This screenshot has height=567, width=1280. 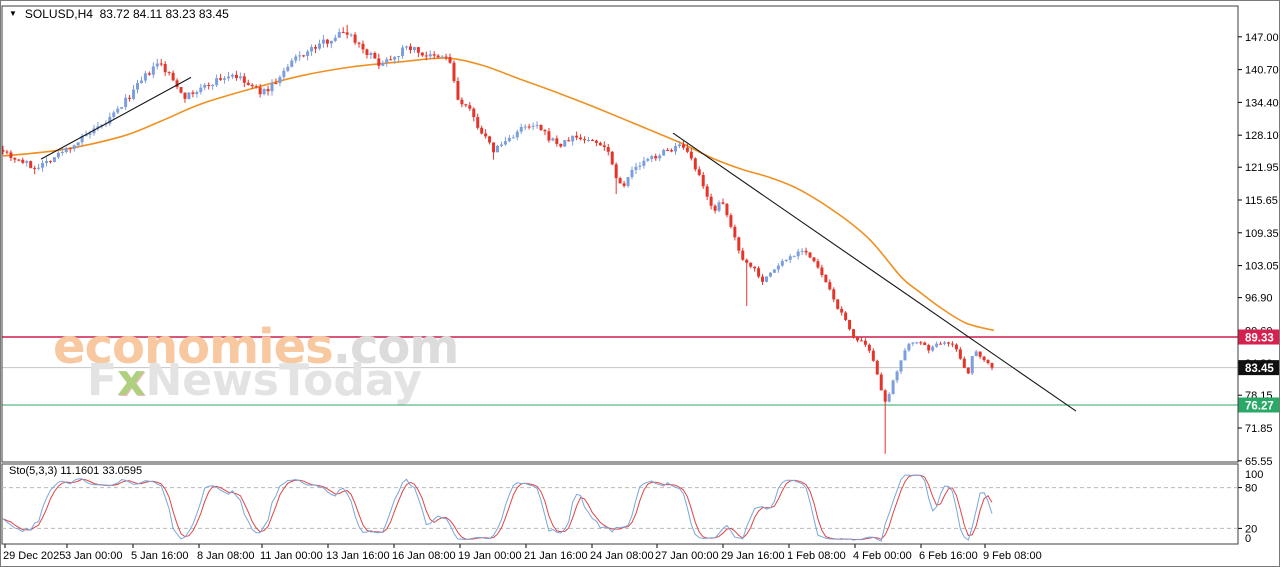 What do you see at coordinates (76, 471) in the screenshot?
I see `stochastic-indicator-label: Sto(5,3,3) 11.1601 33.0595` at bounding box center [76, 471].